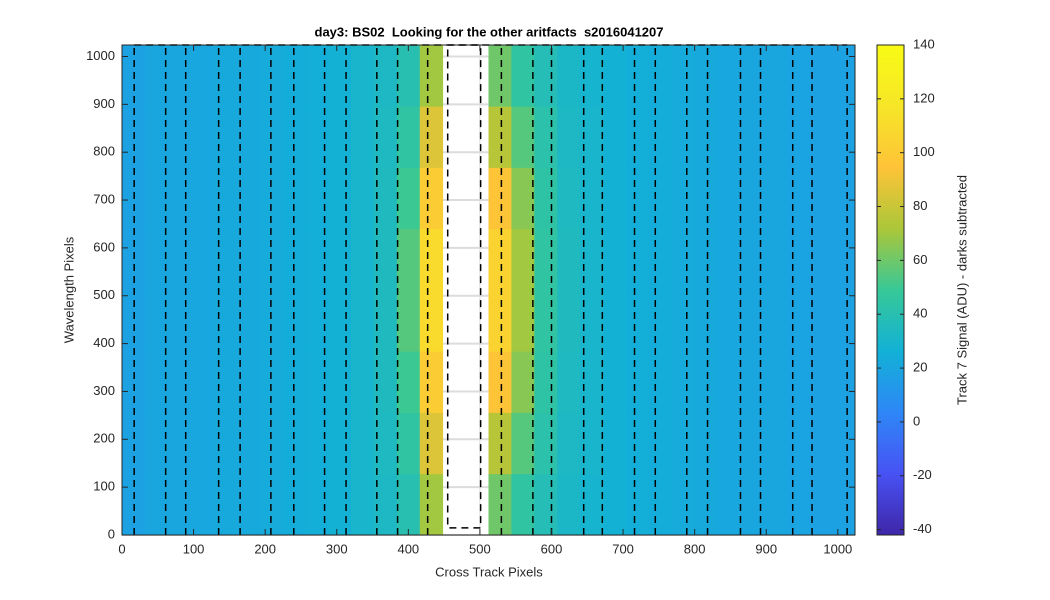  Describe the element at coordinates (916, 420) in the screenshot. I see `colorbar-tick-label: 0` at that location.